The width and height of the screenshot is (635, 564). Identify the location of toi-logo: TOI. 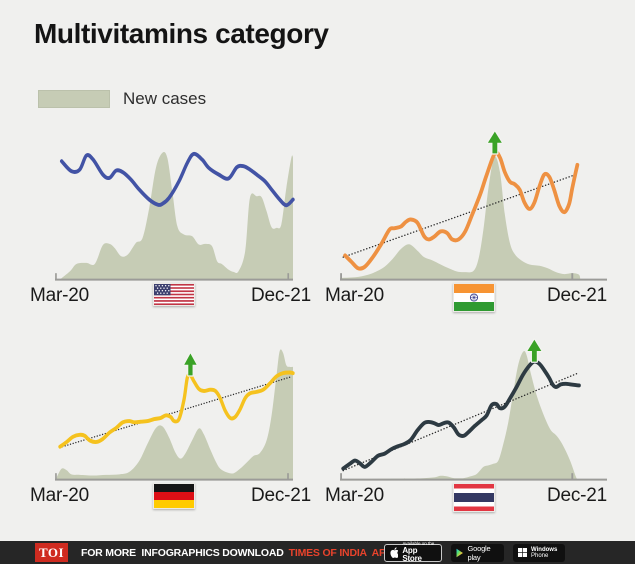
(51, 552).